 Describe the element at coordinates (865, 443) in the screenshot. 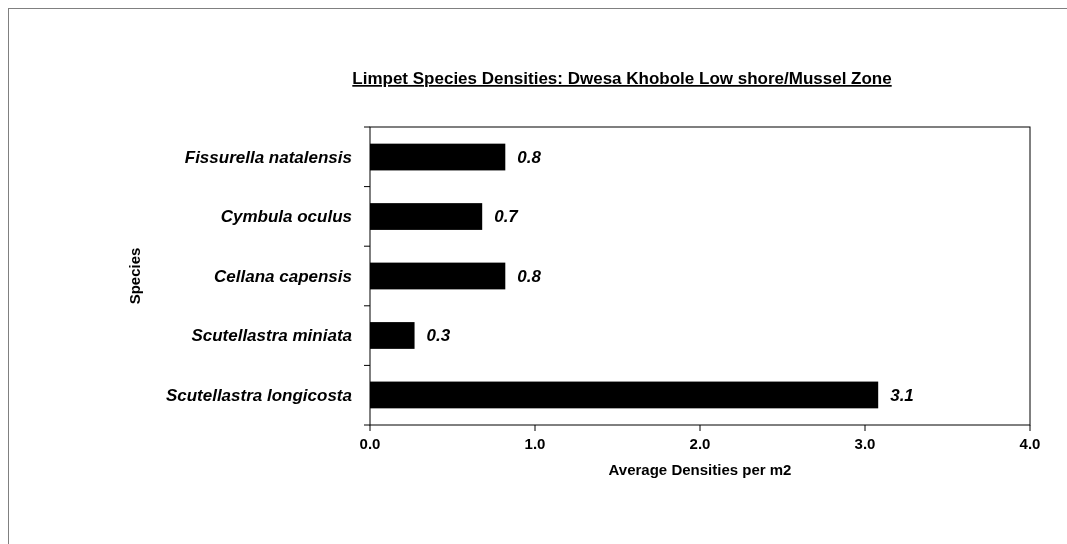

I see `x-tick-label: 3.0` at that location.